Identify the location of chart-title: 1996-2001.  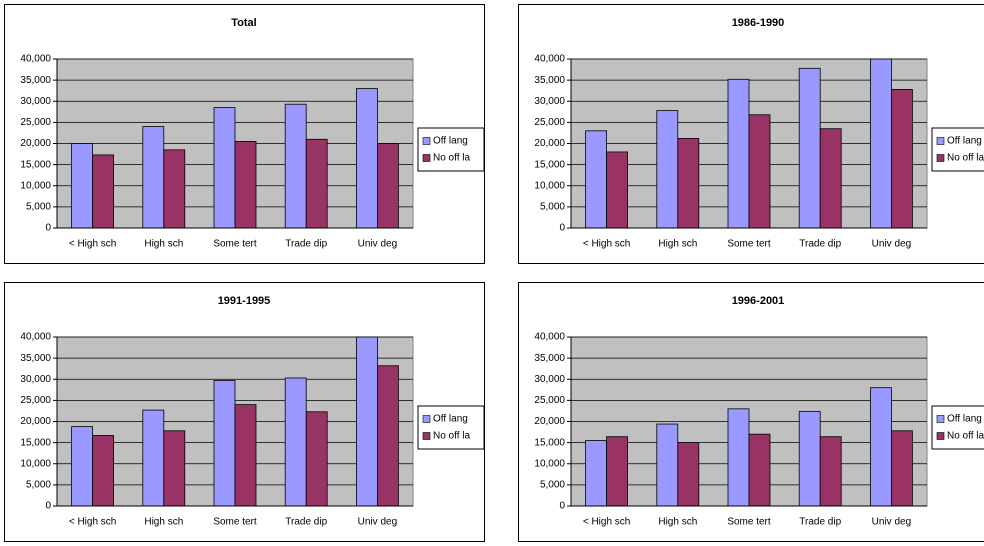
(758, 301).